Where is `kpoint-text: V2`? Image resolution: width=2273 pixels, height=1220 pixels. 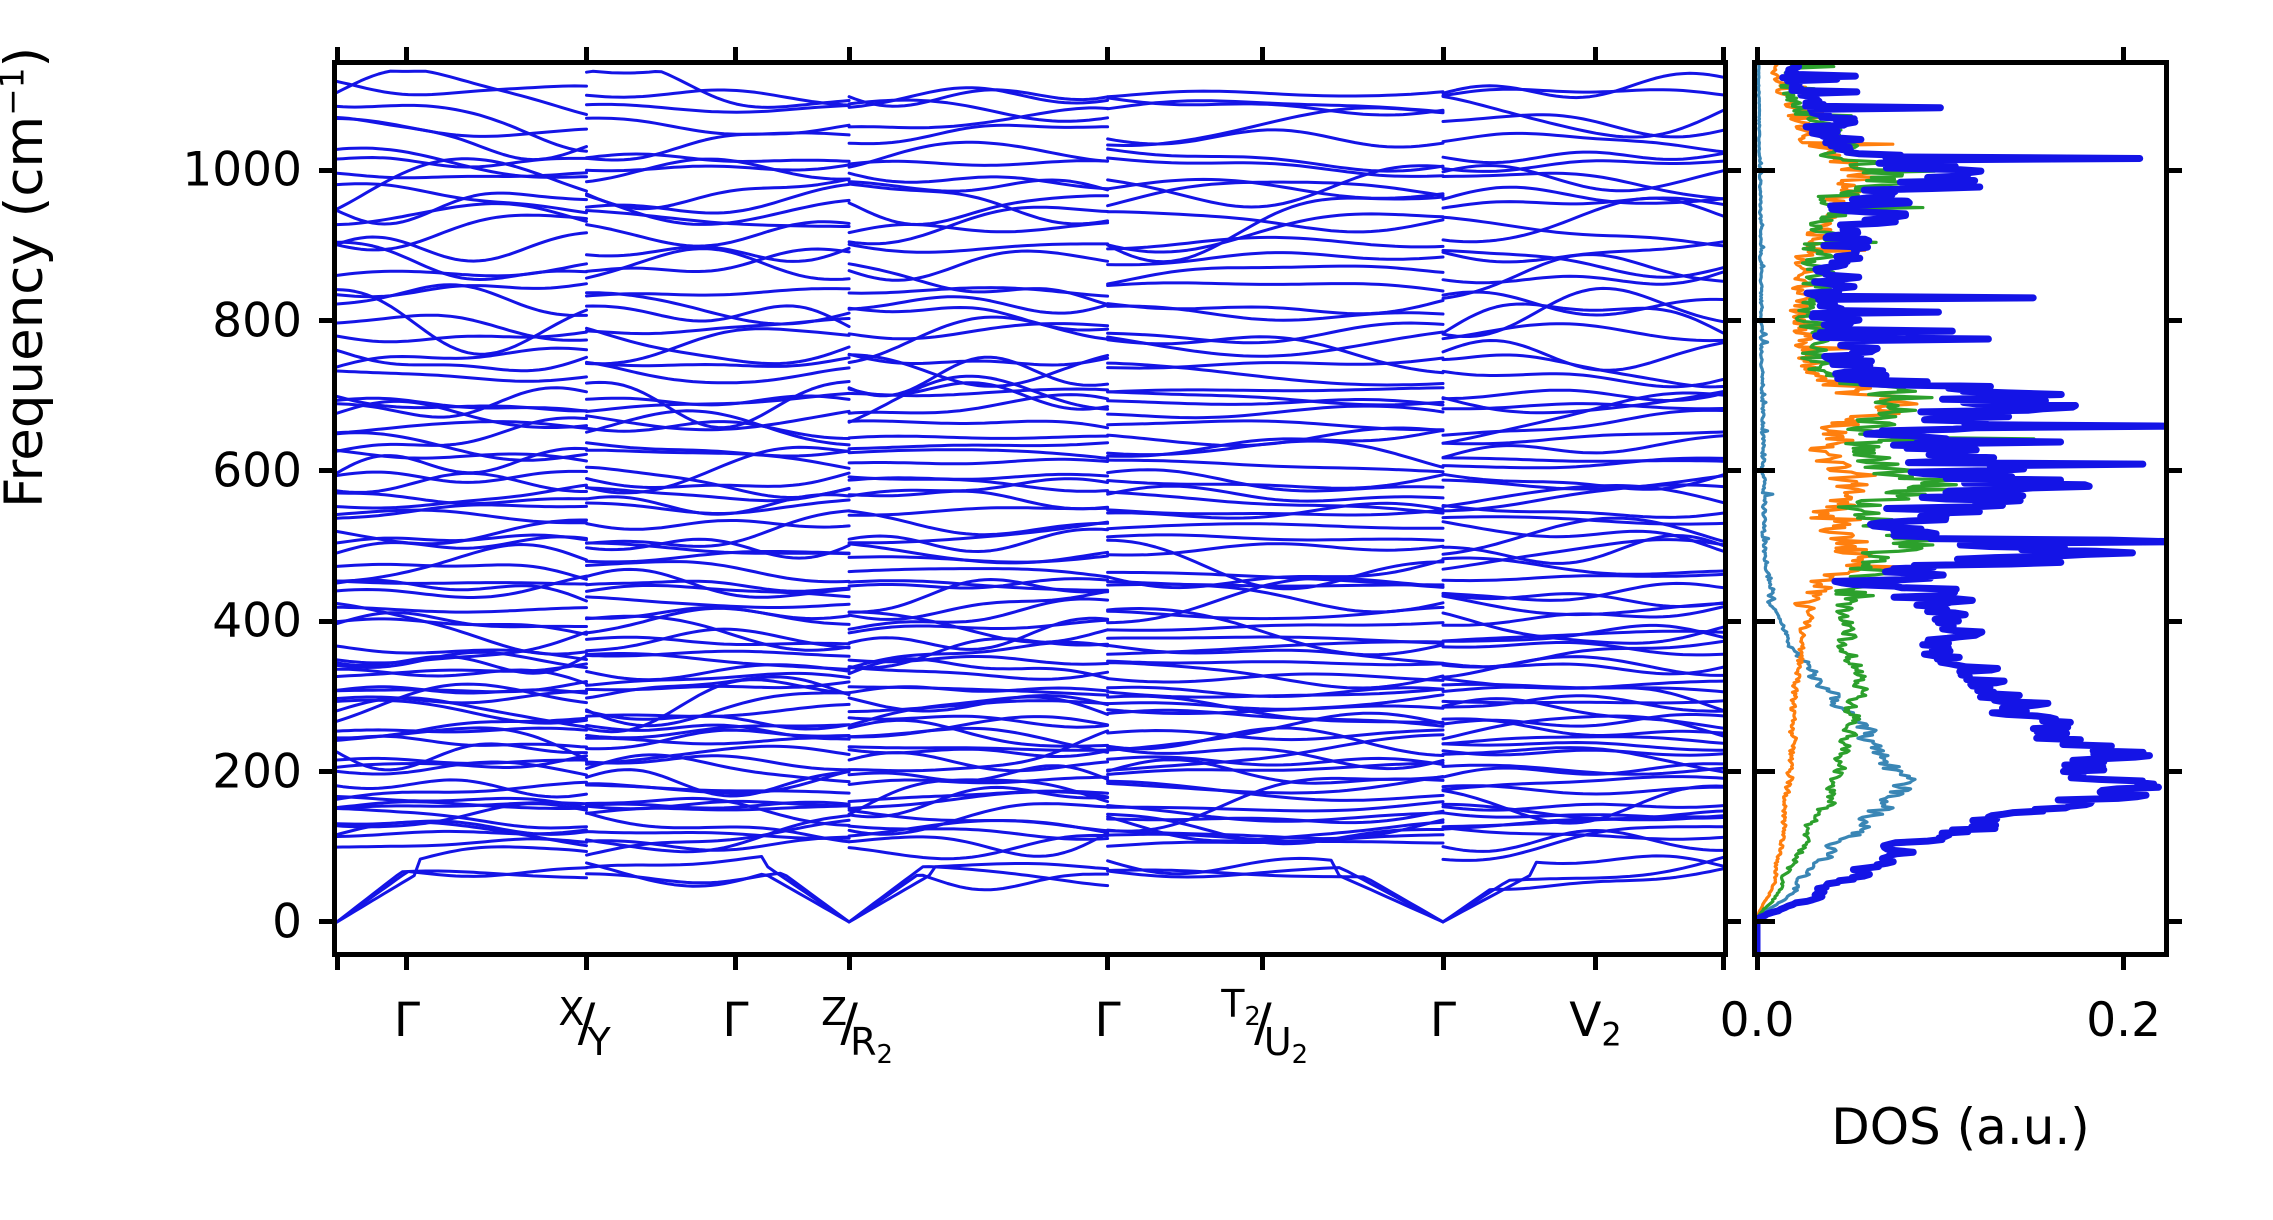
kpoint-text: V2 is located at coordinates (1595, 1023).